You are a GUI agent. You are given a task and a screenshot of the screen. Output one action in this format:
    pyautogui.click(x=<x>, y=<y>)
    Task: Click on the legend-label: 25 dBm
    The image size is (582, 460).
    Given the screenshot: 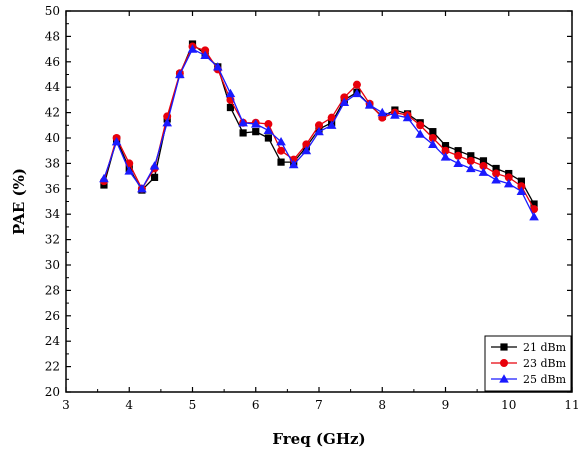 What is the action you would take?
    pyautogui.click(x=545, y=379)
    